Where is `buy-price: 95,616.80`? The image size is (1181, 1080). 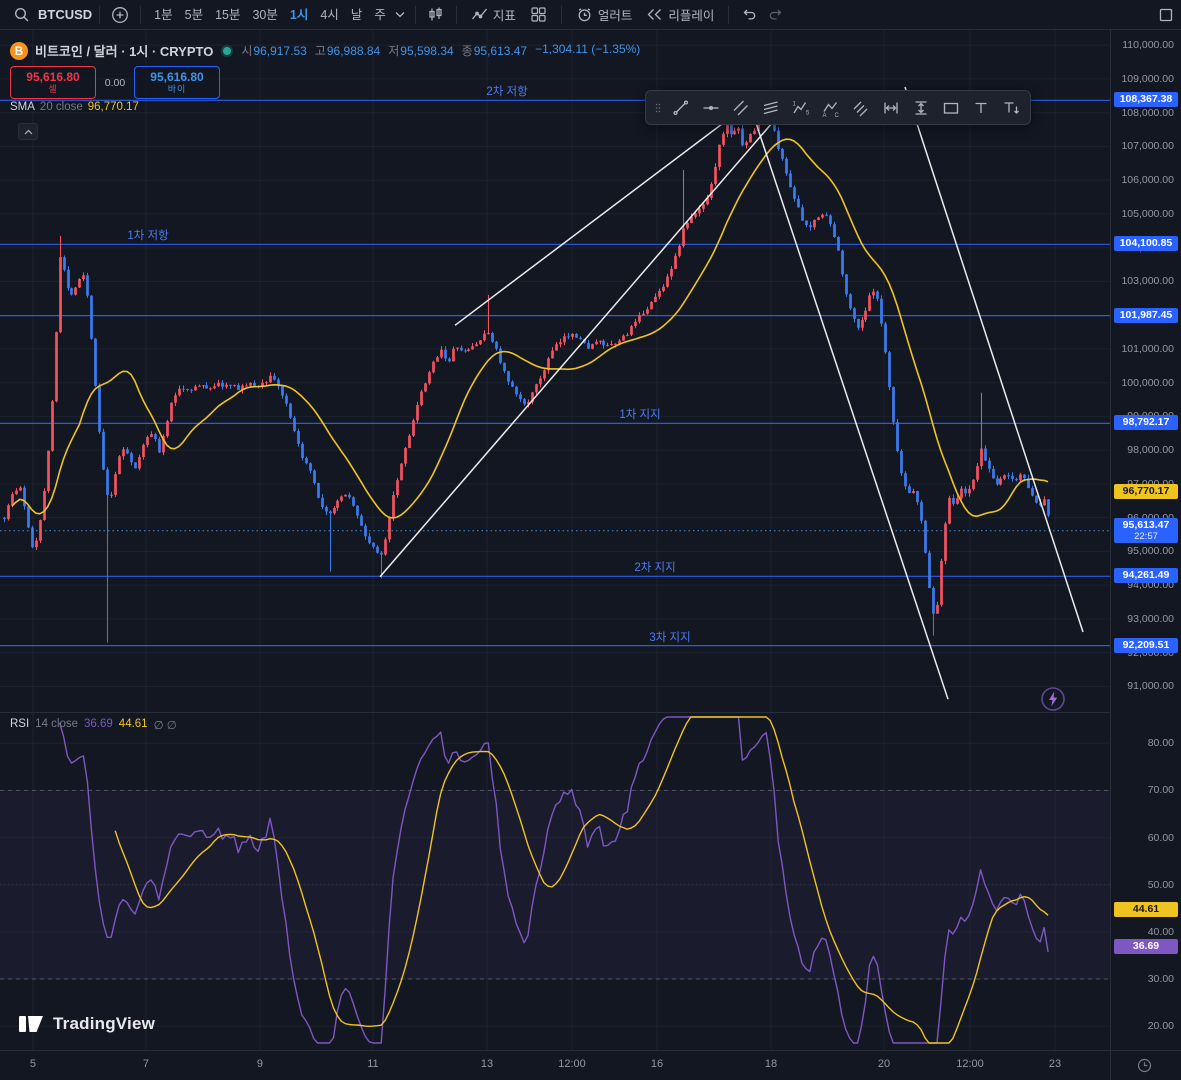
buy-price: 95,616.80 is located at coordinates (177, 77).